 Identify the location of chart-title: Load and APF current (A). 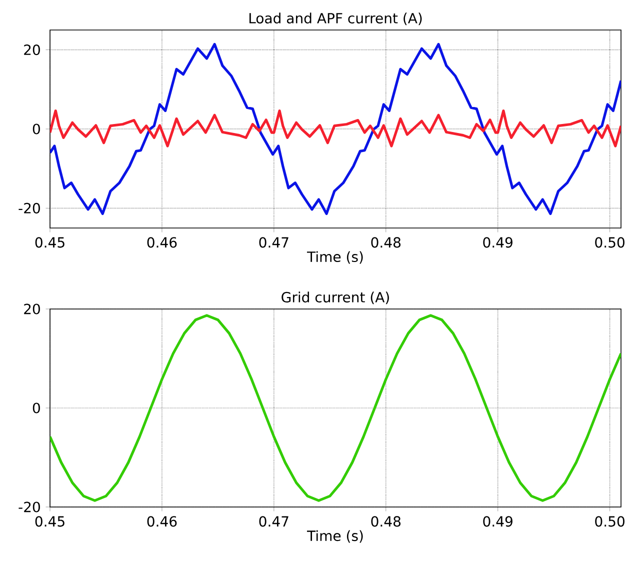
(335, 19).